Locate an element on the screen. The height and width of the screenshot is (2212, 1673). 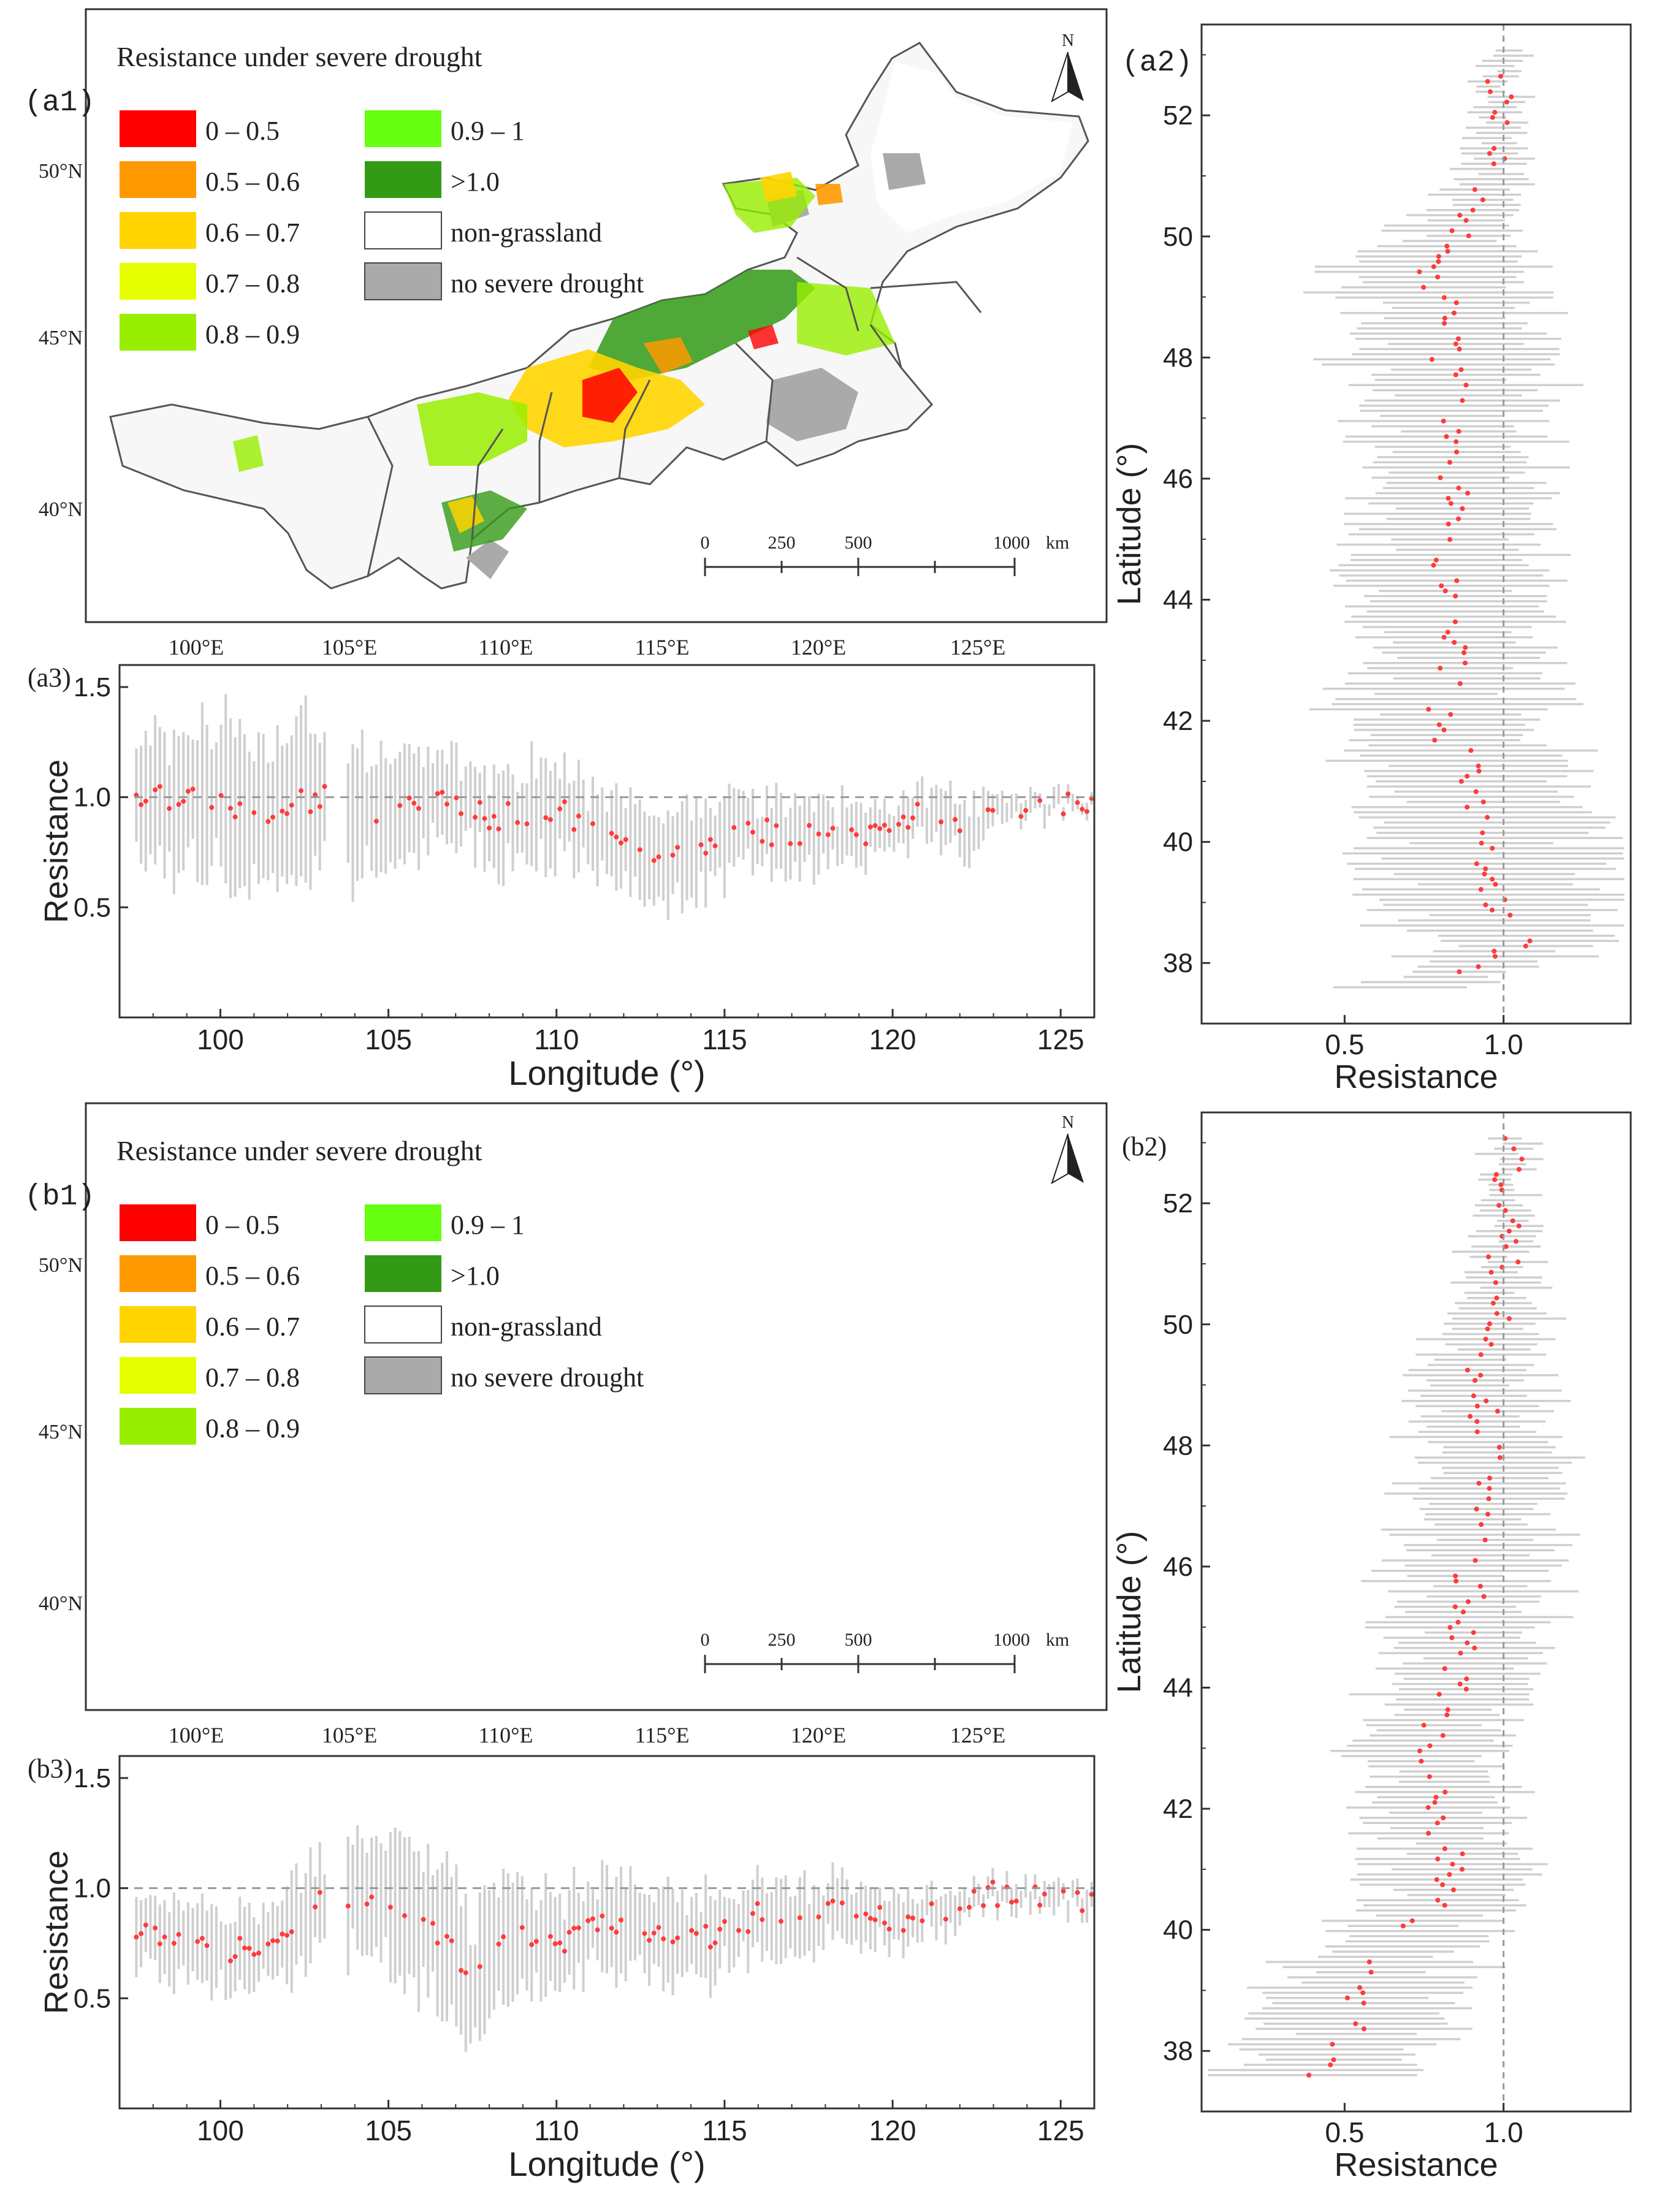
legend-label-b1-5: 0.9 – 1 is located at coordinates (488, 1225).